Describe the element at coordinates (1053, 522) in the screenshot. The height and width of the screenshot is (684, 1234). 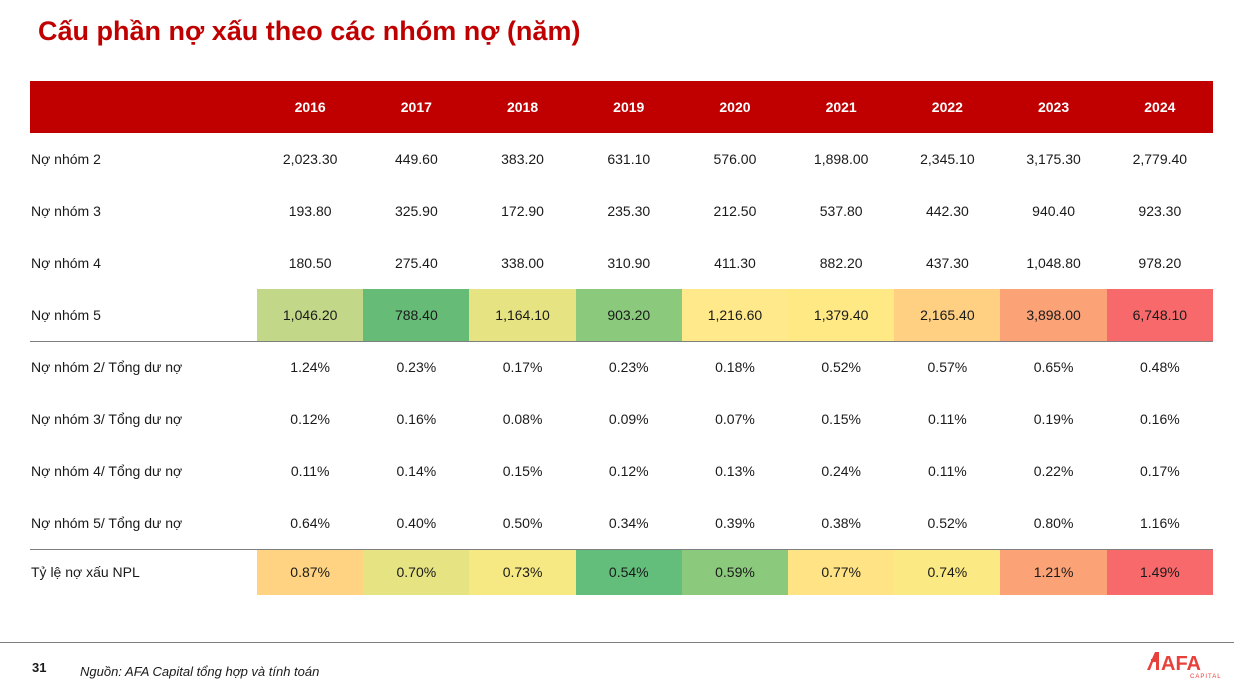
I see `table-cell: 0.80%` at that location.